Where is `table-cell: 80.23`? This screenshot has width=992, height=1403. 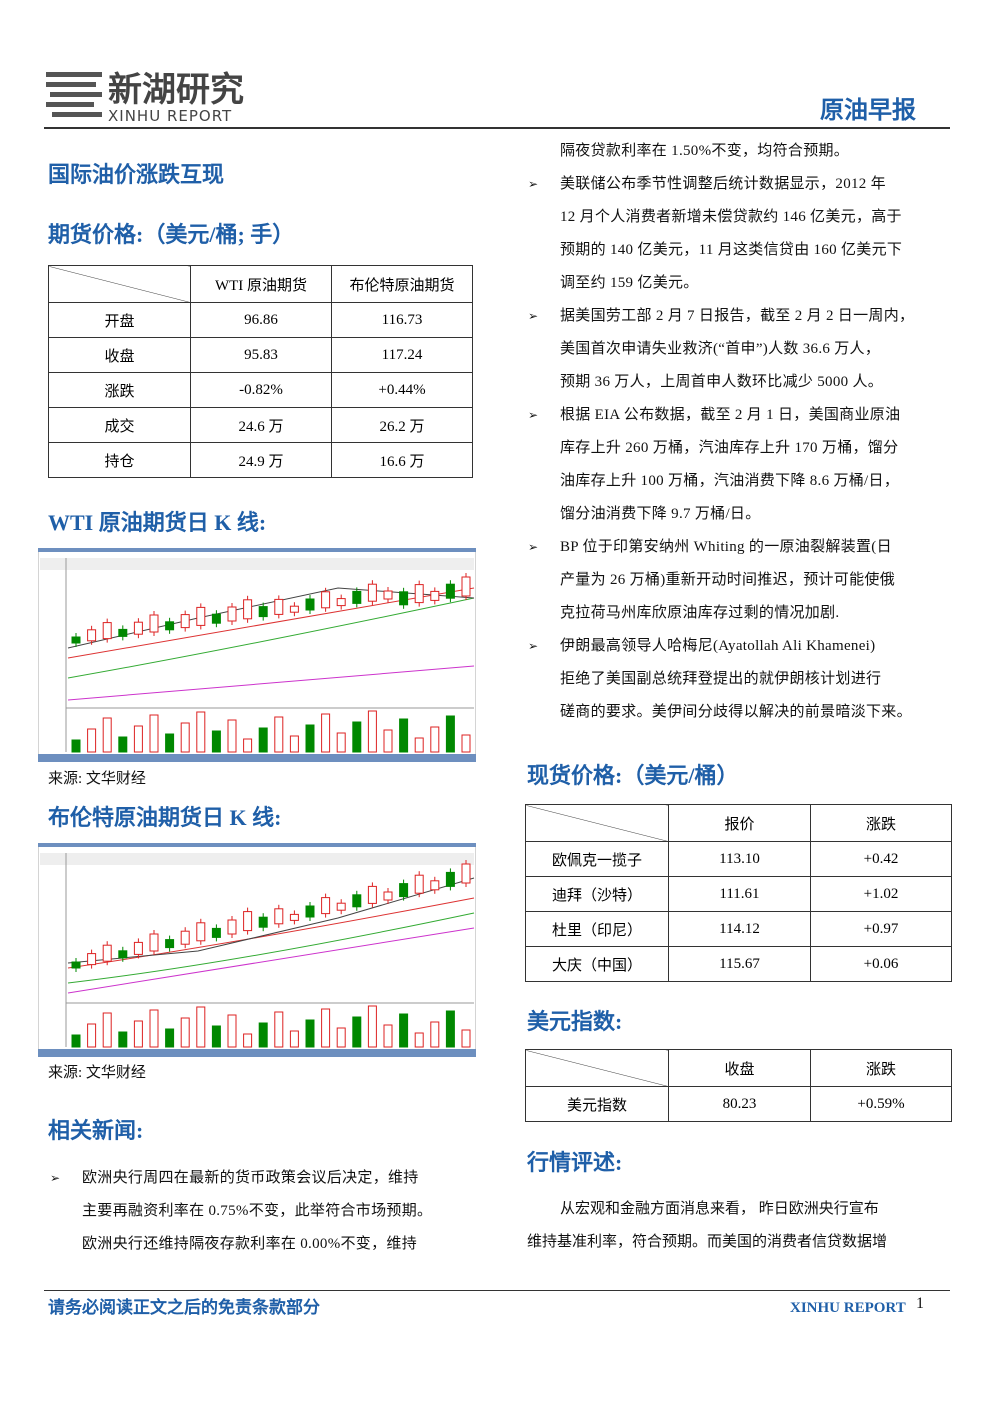
table-cell: 80.23 is located at coordinates (739, 1104).